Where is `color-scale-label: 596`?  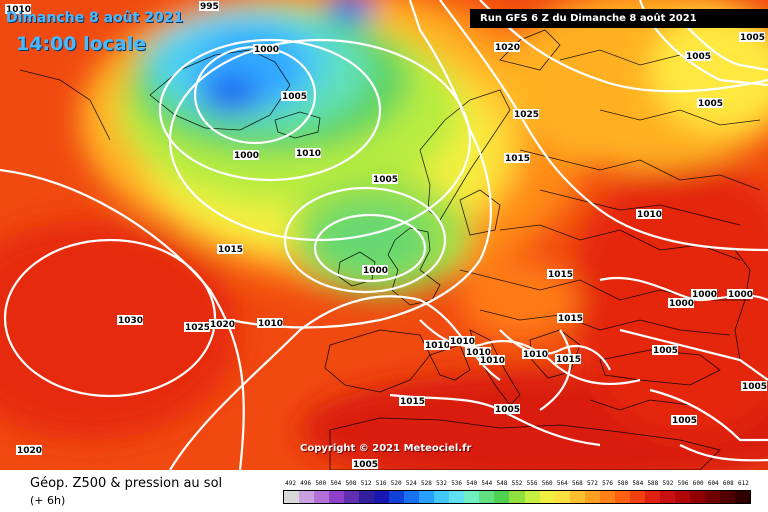 color-scale-label: 596 is located at coordinates (683, 483).